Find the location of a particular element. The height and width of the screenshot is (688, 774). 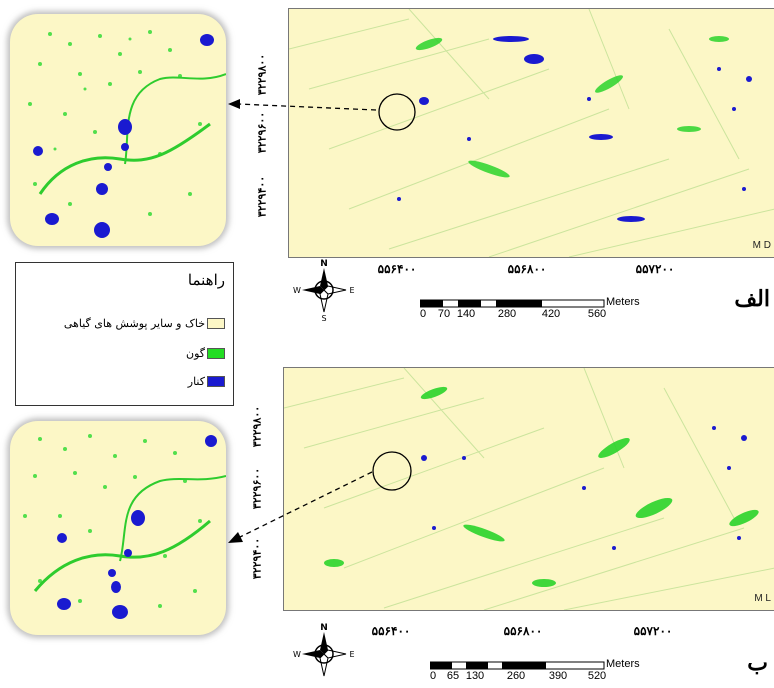

panel-label-b: ب is located at coordinates (757, 663).